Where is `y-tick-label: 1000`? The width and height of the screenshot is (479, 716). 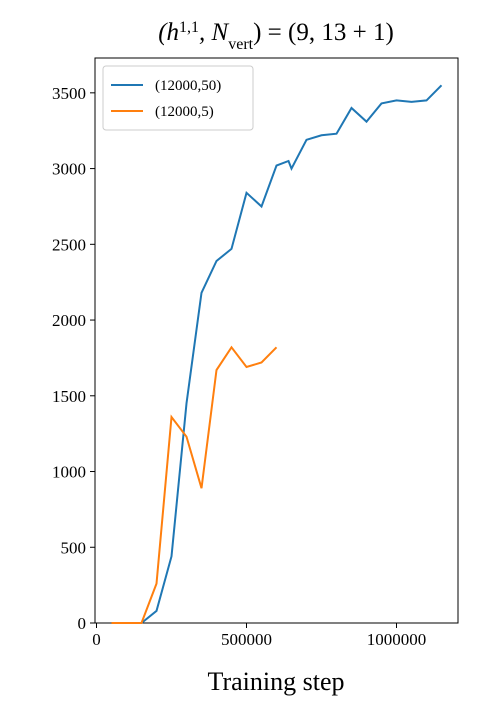
y-tick-label: 1000 is located at coordinates (69, 472).